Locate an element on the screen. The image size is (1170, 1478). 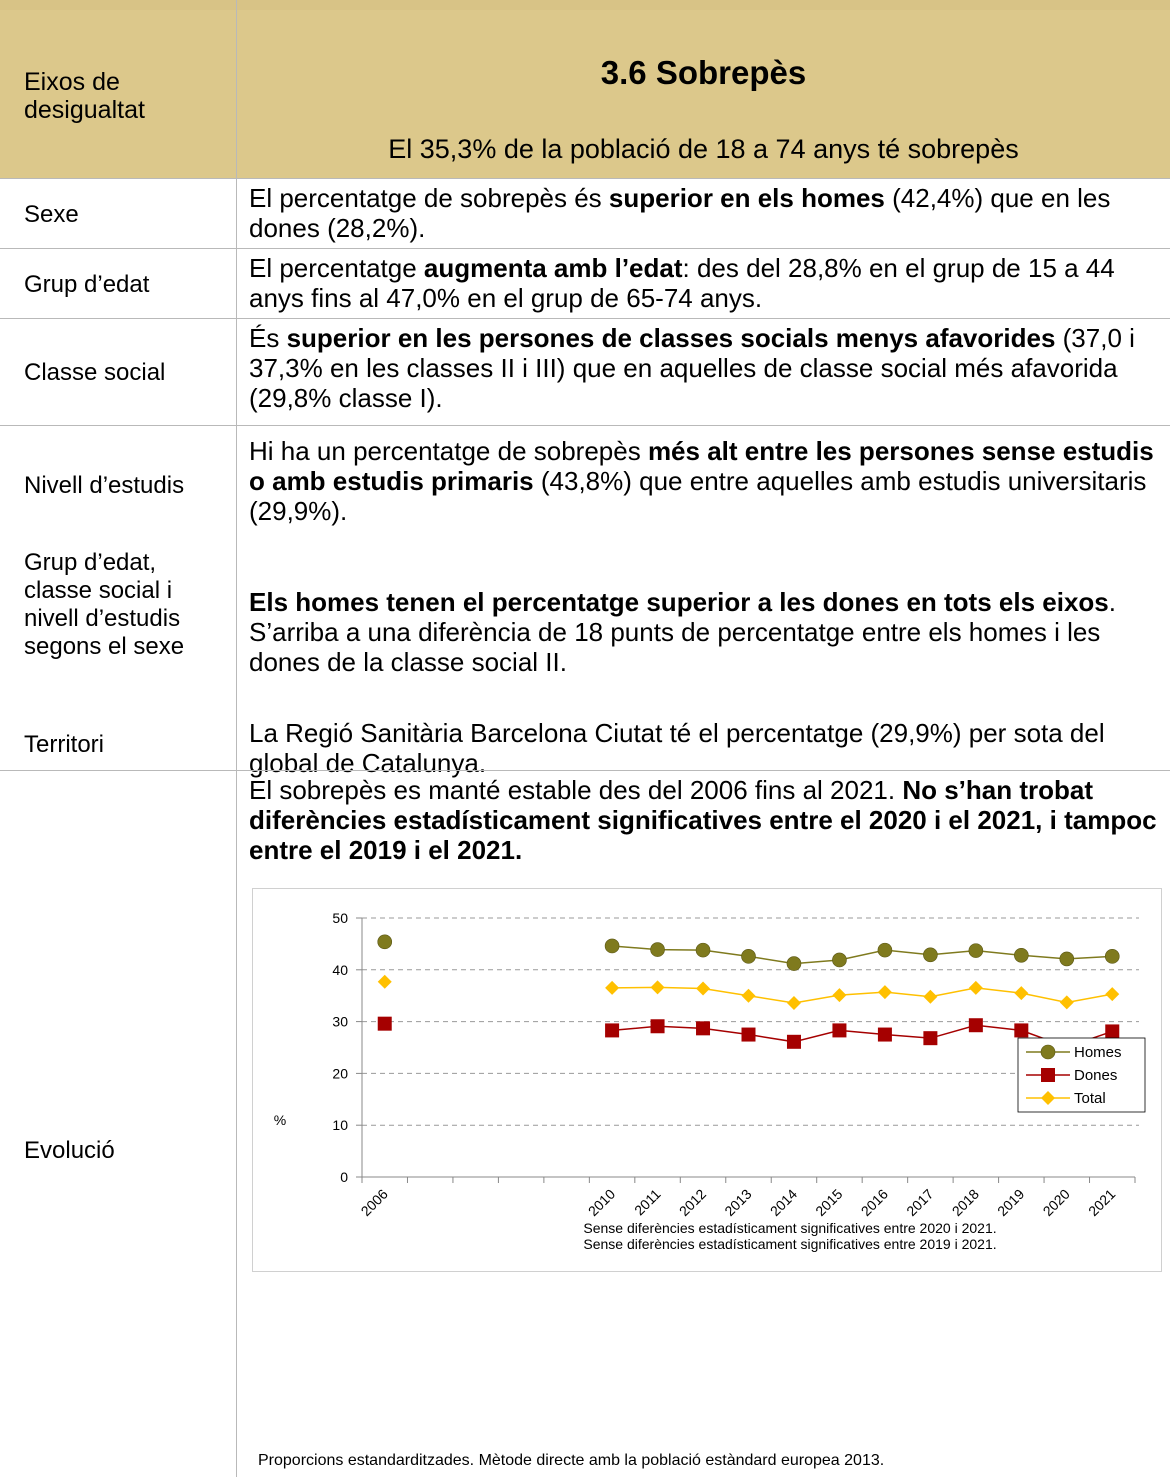
column-divider is located at coordinates (236, 738).